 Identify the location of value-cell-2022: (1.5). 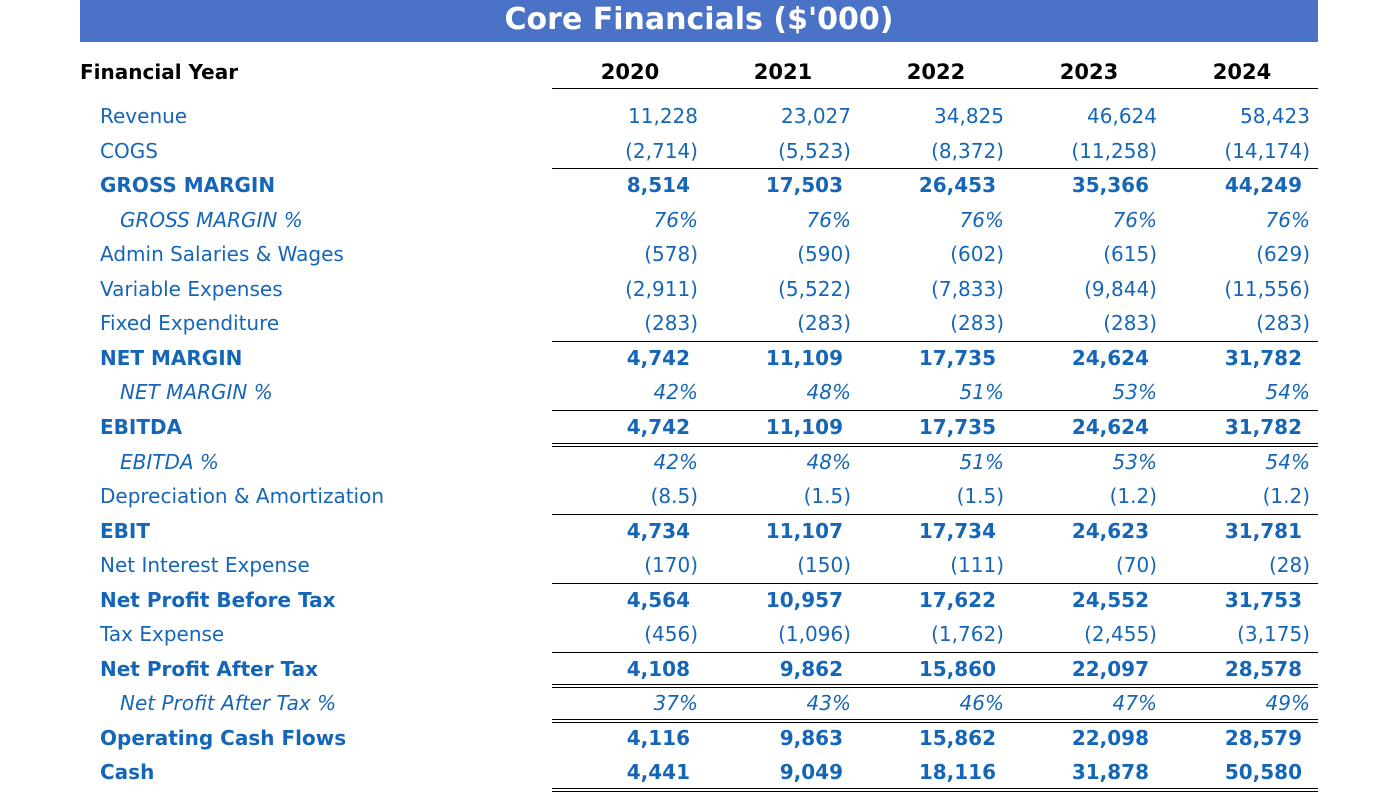
(980, 496).